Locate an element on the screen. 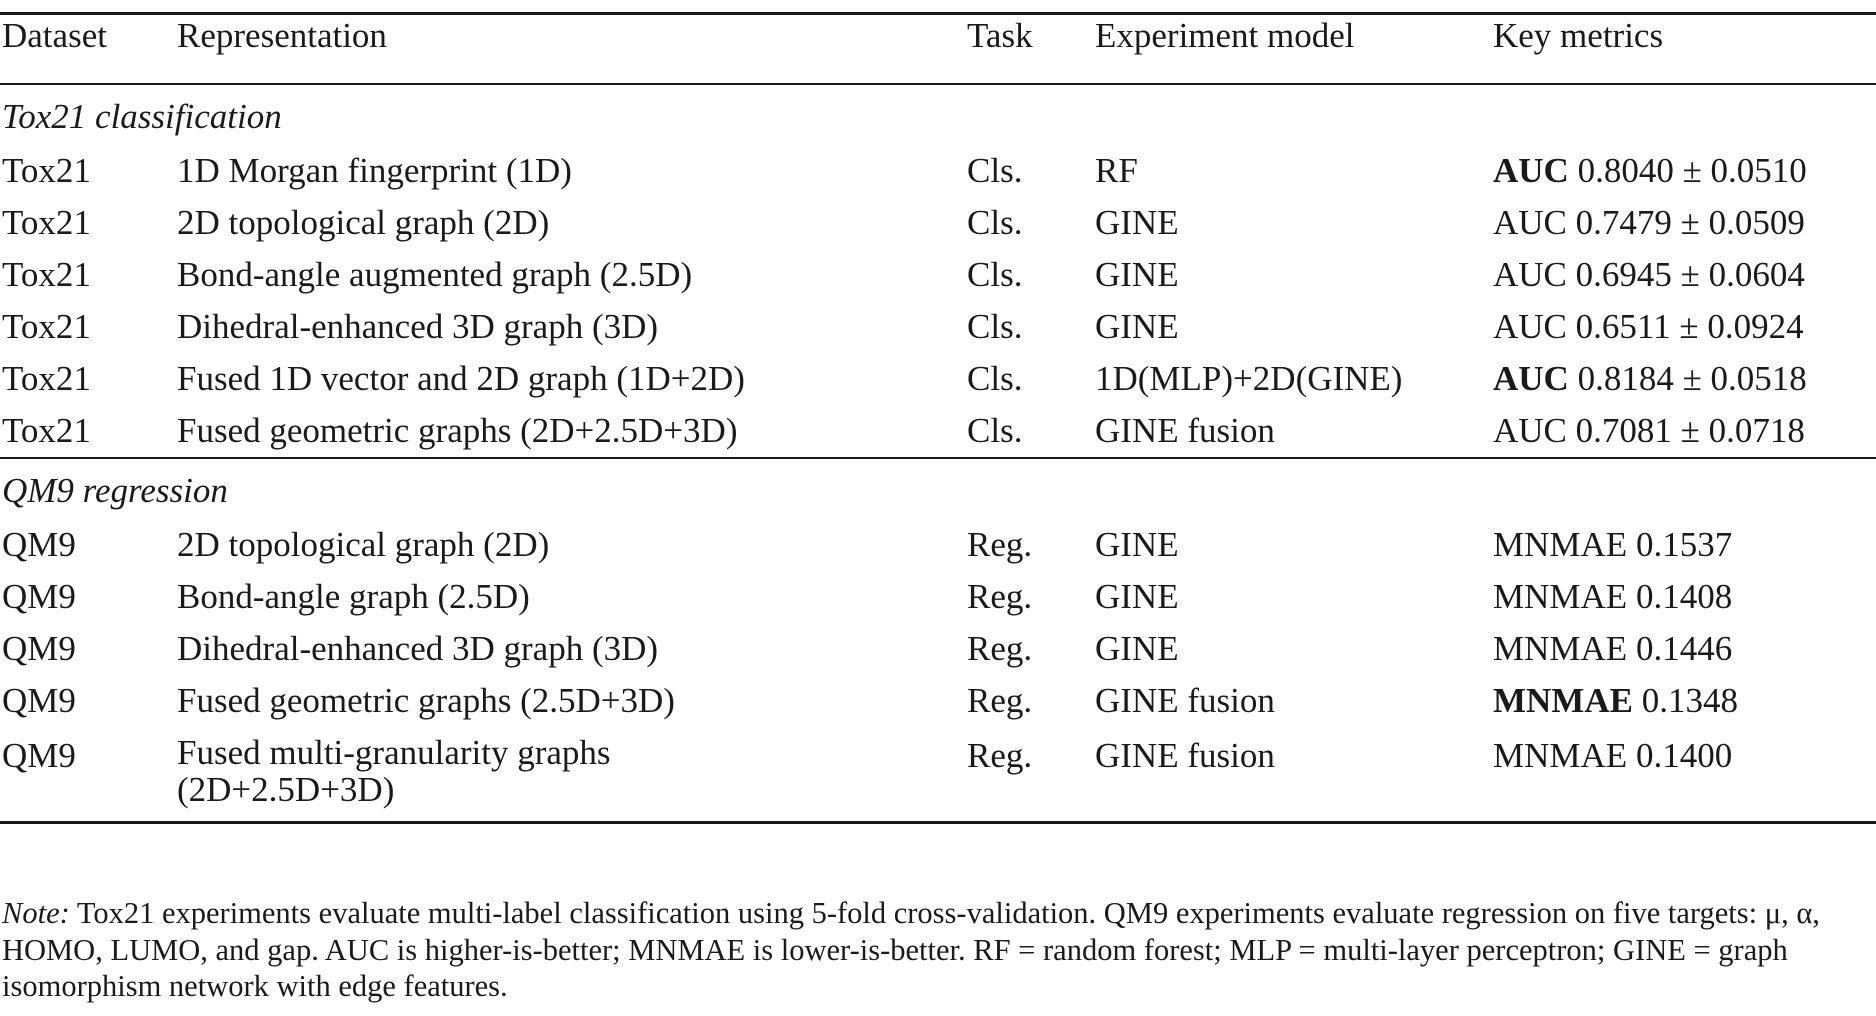 The image size is (1876, 1016). note-label: Note: is located at coordinates (36, 913).